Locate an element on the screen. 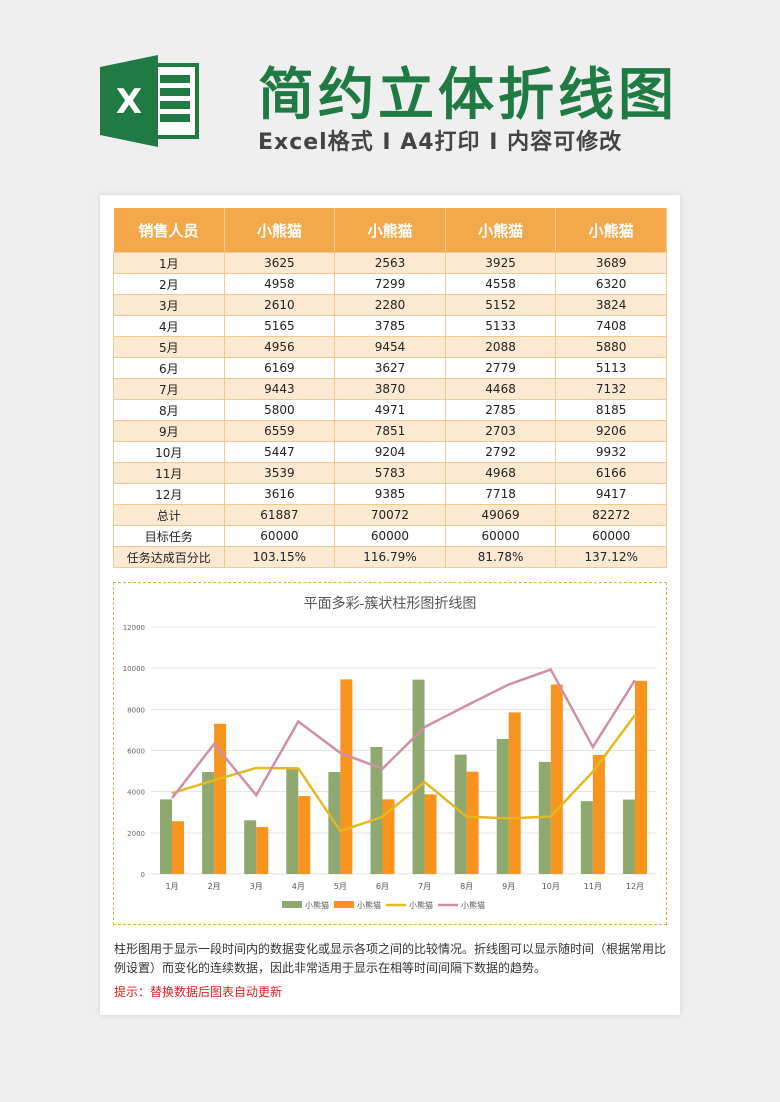 This screenshot has width=780, height=1102. table-row: 5月 4956 9454 2088 5880 is located at coordinates (390, 347).